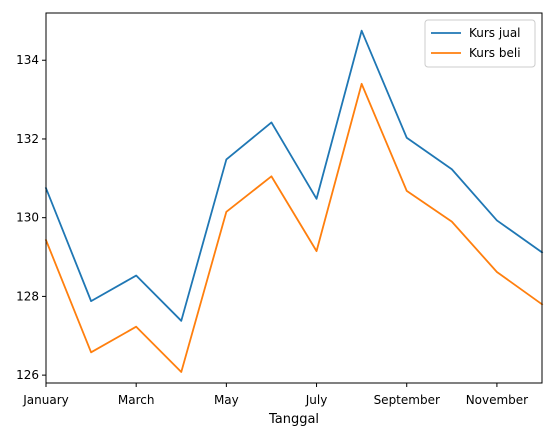 This screenshot has height=436, width=555. I want to click on x-tick-label: September, so click(407, 400).